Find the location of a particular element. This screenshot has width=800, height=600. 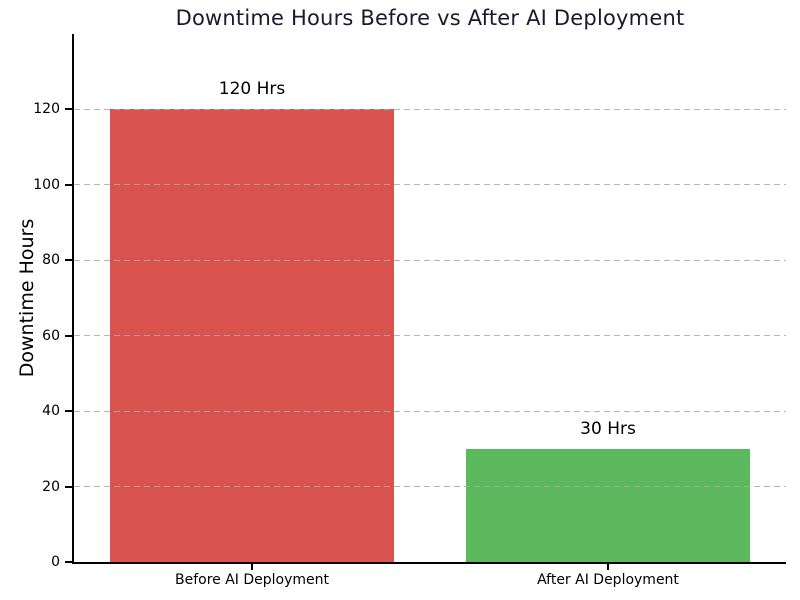

x-axis-tick-label-after-ai-deployment: After AI Deployment is located at coordinates (608, 580).